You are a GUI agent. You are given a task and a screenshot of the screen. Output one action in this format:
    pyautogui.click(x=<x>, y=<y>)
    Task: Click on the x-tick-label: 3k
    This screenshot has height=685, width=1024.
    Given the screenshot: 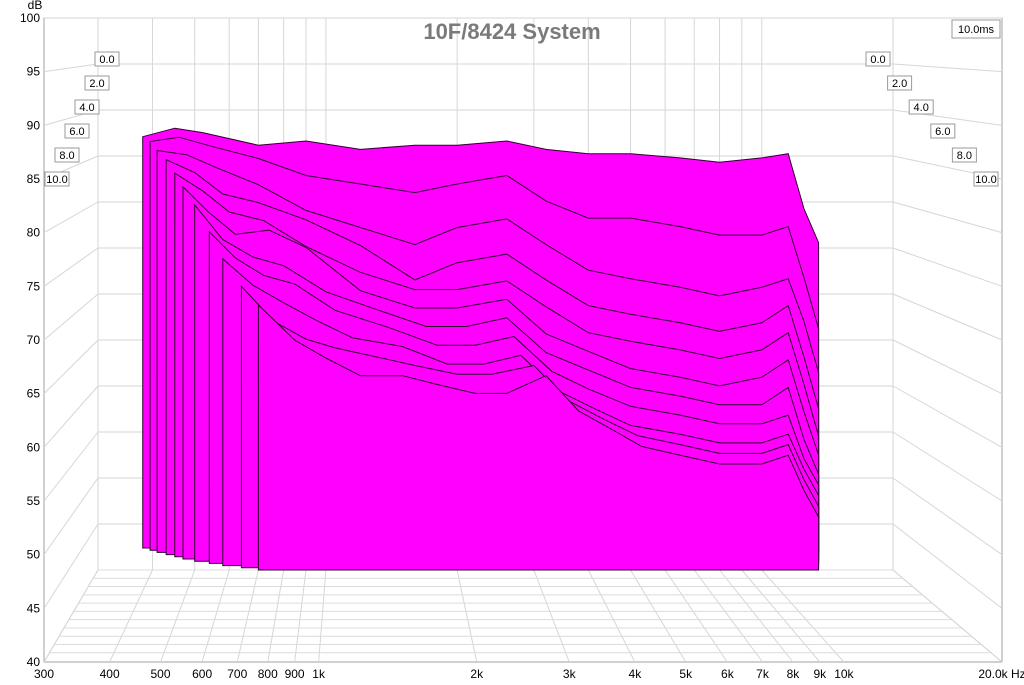 What is the action you would take?
    pyautogui.click(x=570, y=674)
    